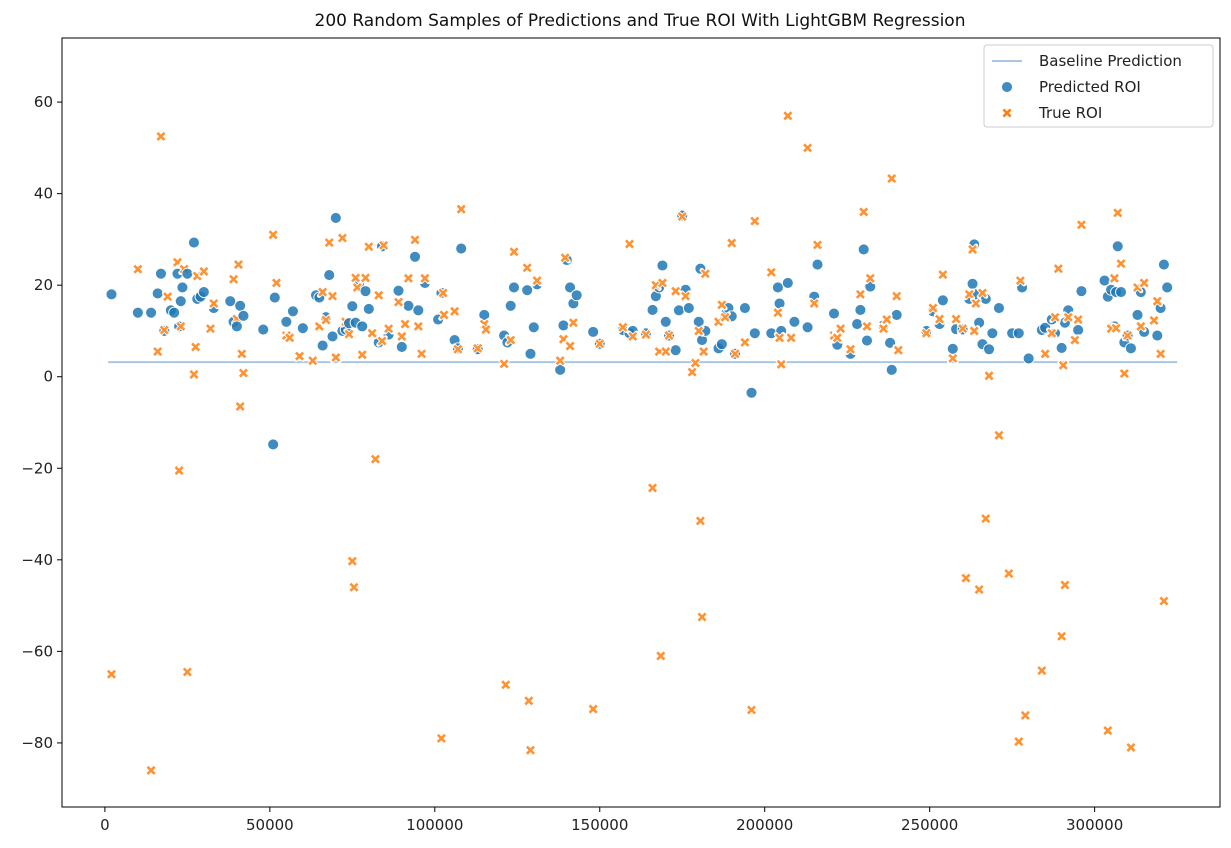 Image resolution: width=1231 pixels, height=848 pixels. Describe the element at coordinates (37, 651) in the screenshot. I see `y-tick-label: −60` at that location.